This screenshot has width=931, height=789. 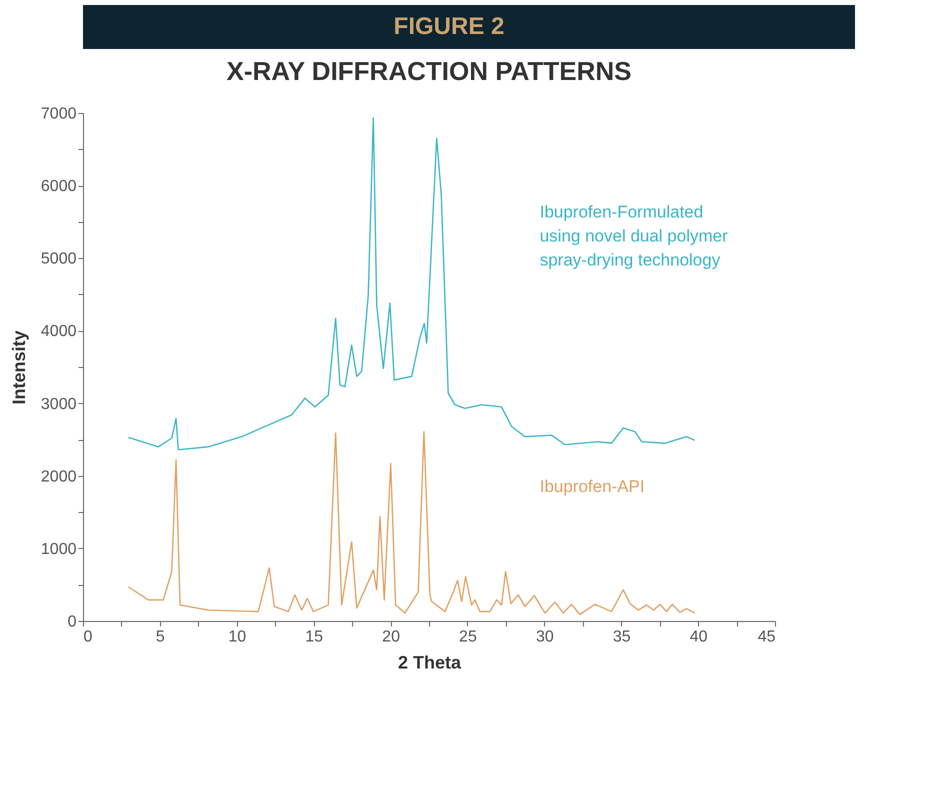 I want to click on x-tick-label: 0, so click(x=88, y=637).